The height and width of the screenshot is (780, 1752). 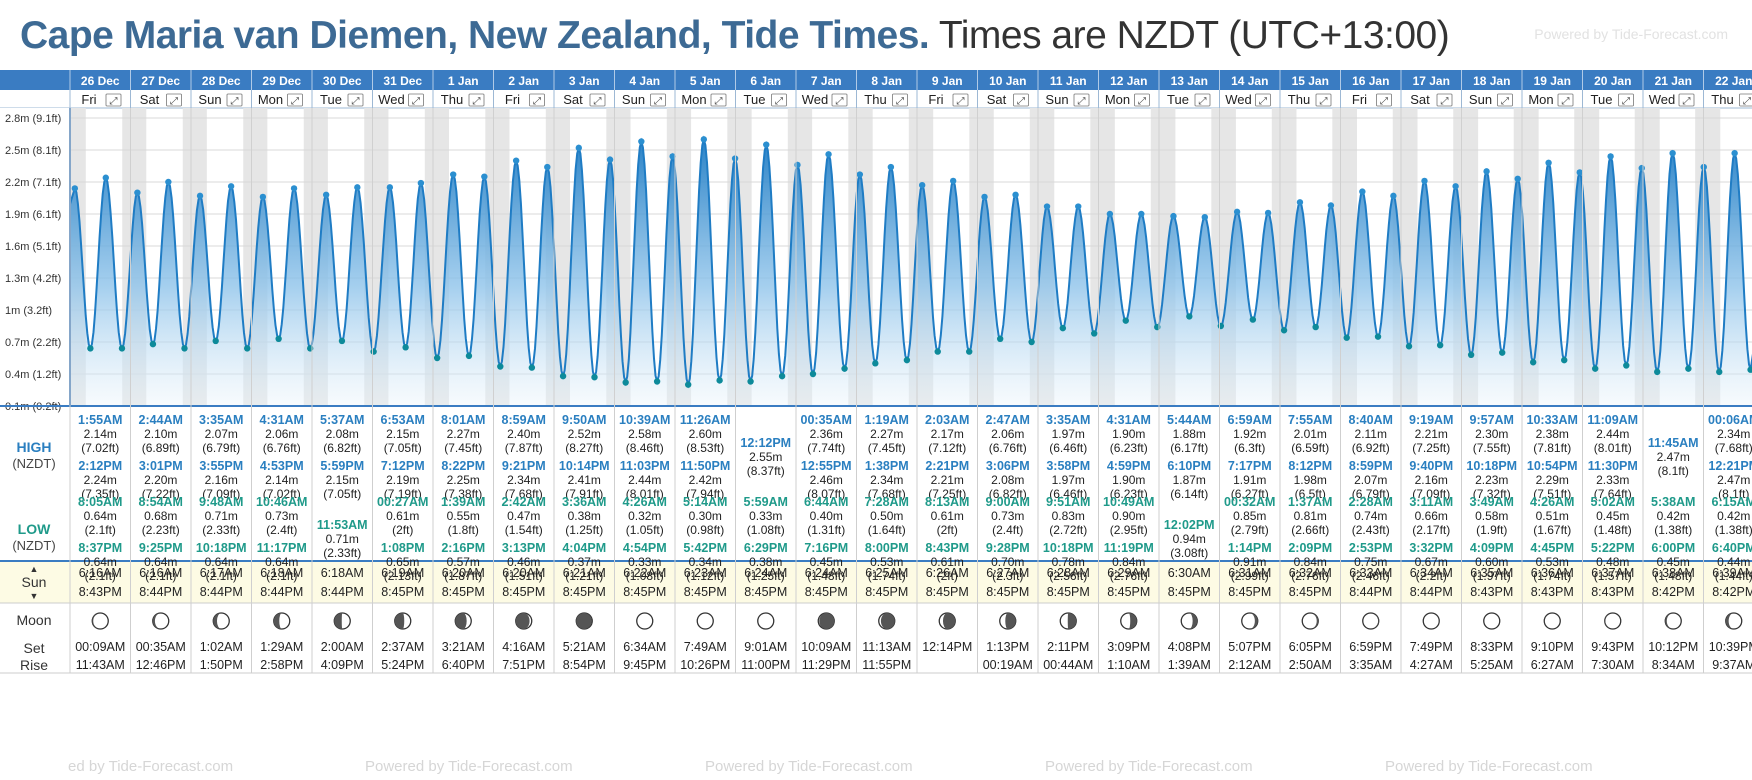 What do you see at coordinates (282, 548) in the screenshot?
I see `low-tide-time: 11:17PM` at bounding box center [282, 548].